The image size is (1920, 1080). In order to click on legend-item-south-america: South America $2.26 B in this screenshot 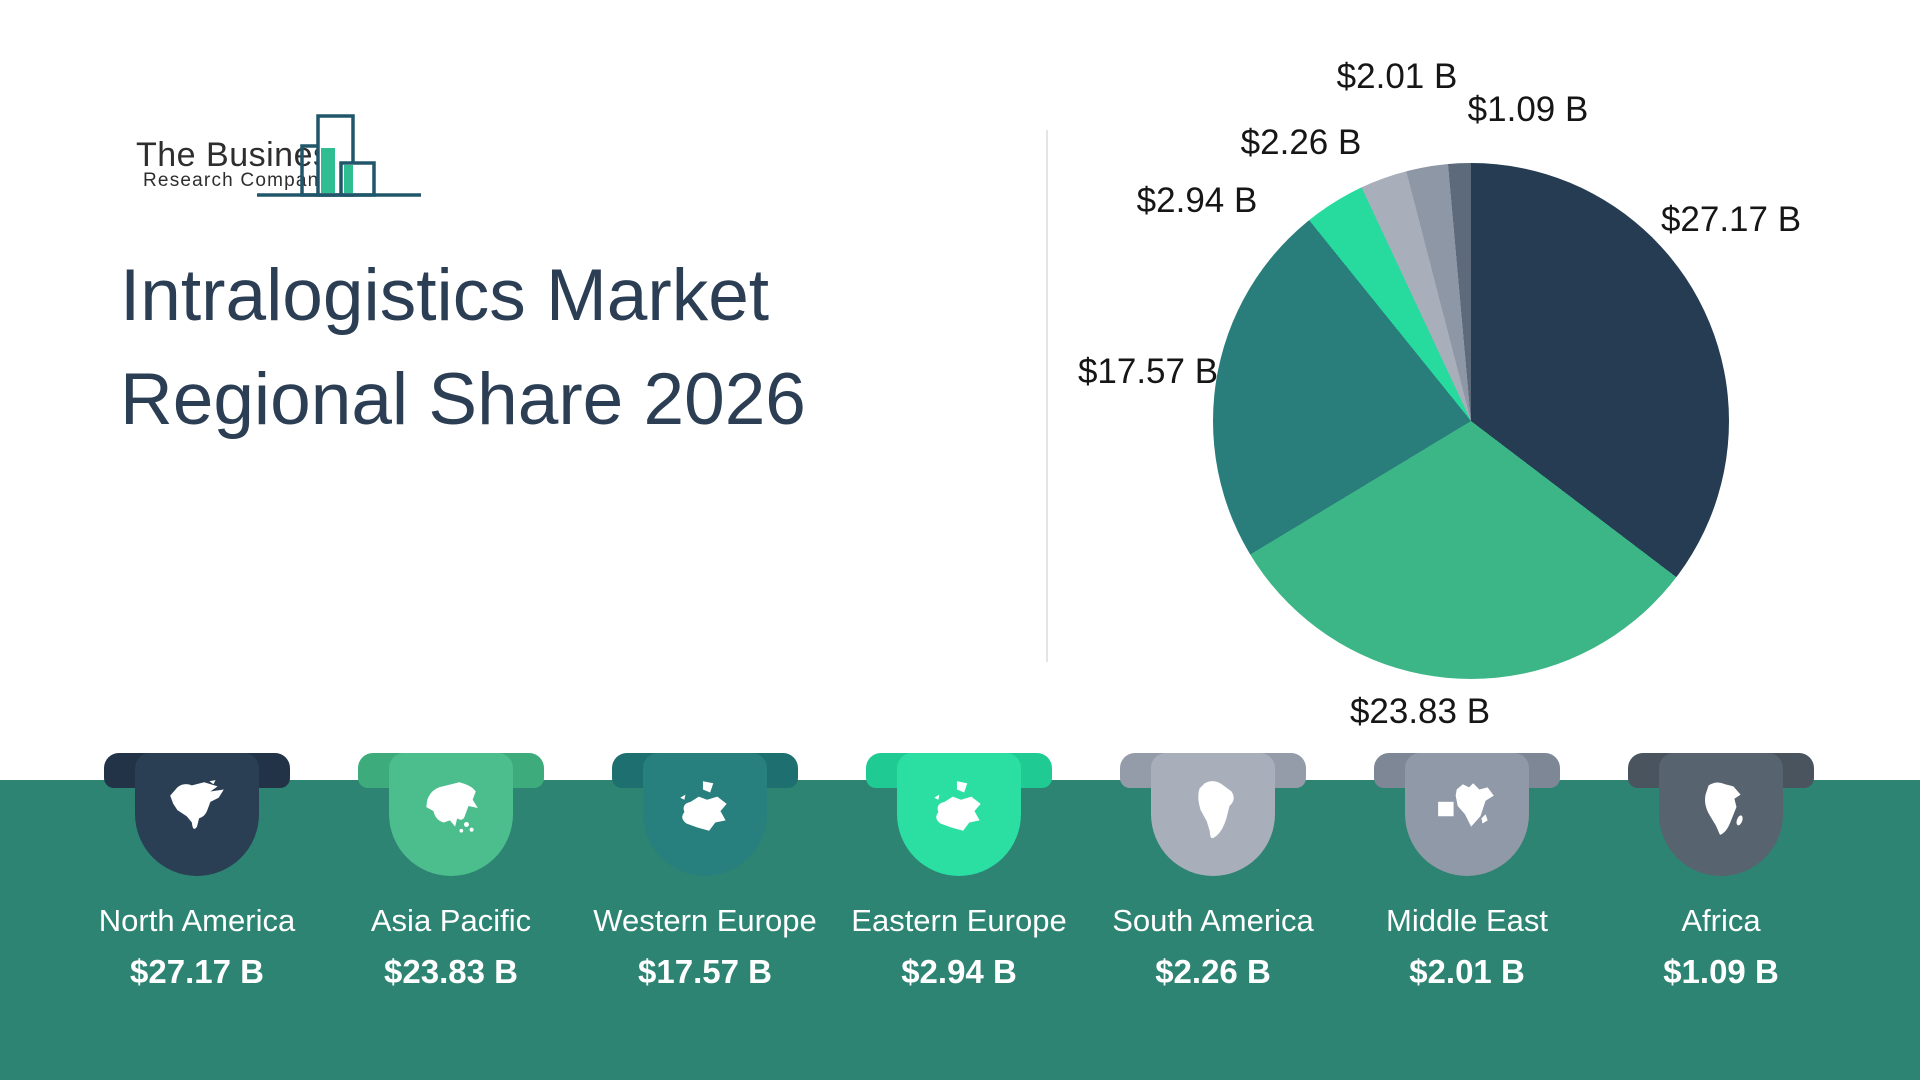, I will do `click(1213, 903)`.